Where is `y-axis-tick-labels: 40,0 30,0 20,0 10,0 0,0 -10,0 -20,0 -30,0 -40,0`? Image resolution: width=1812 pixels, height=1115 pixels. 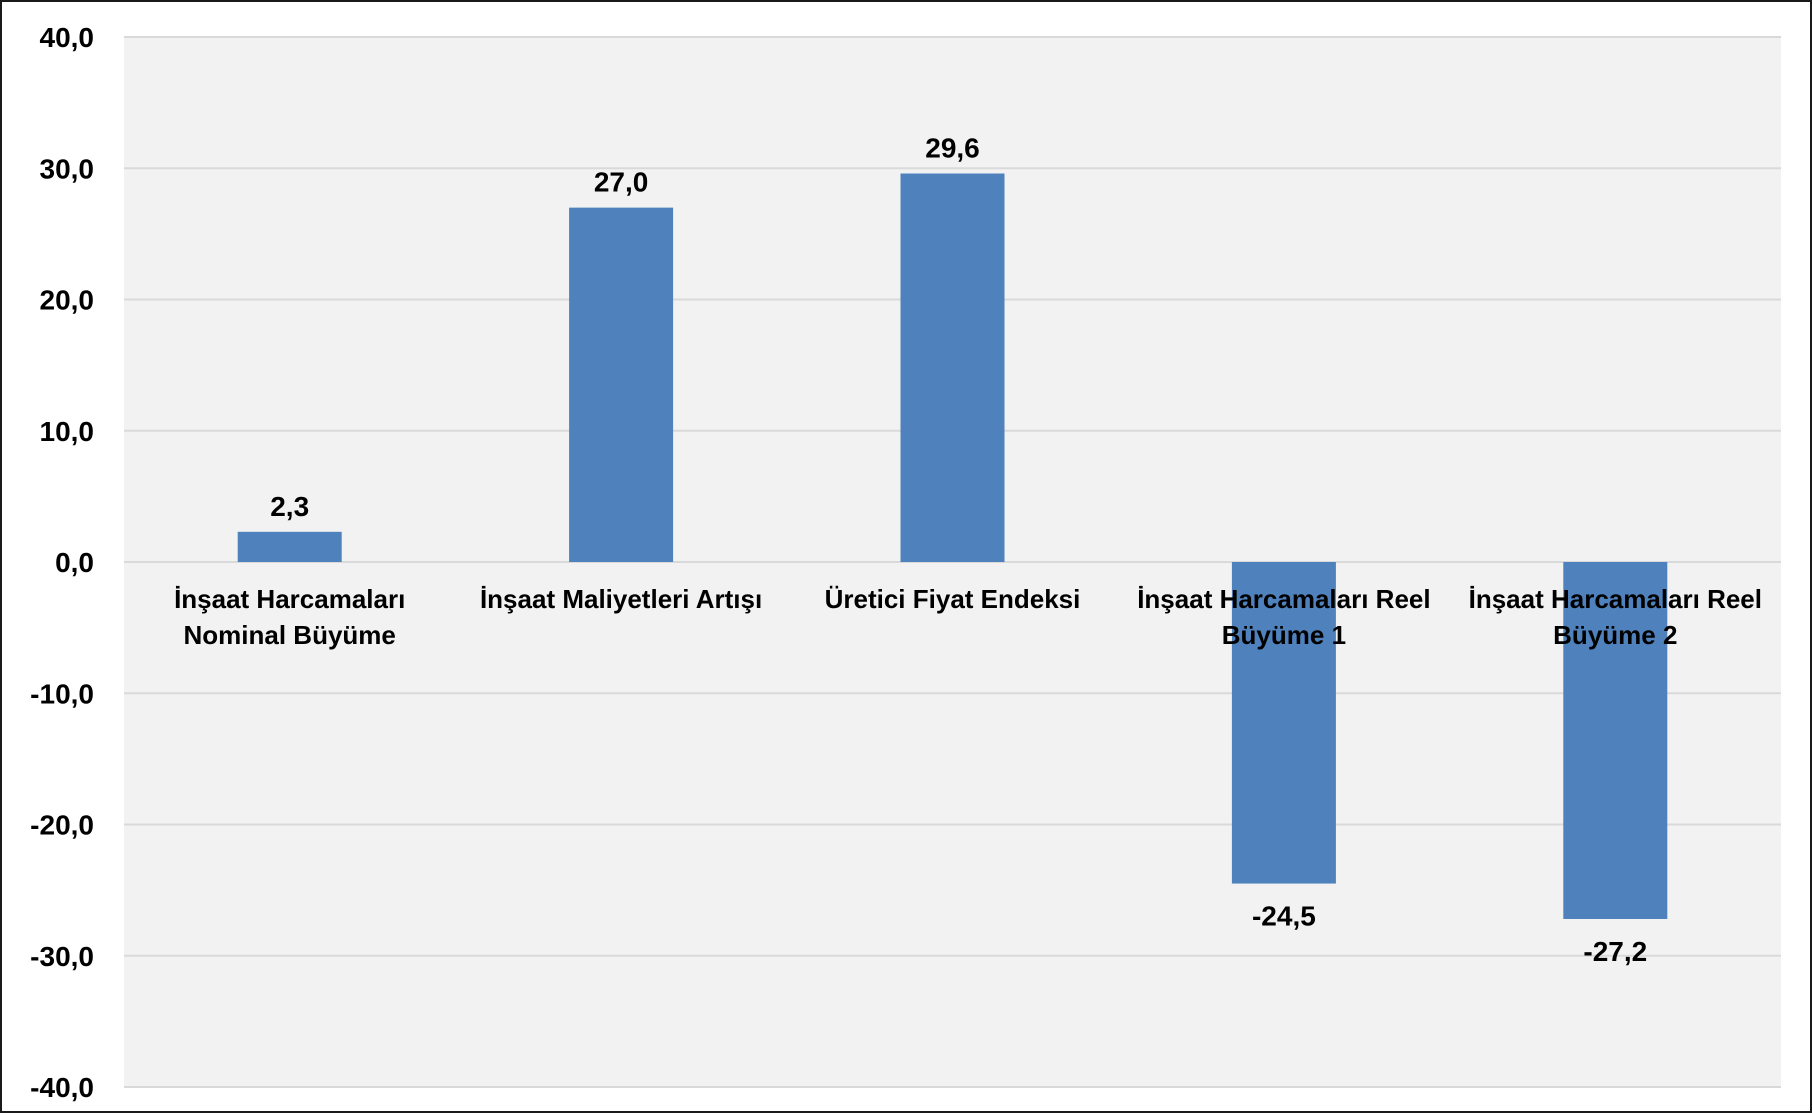 y-axis-tick-labels: 40,0 30,0 20,0 10,0 0,0 -10,0 -20,0 -30,0 -40,0 is located at coordinates (62, 562).